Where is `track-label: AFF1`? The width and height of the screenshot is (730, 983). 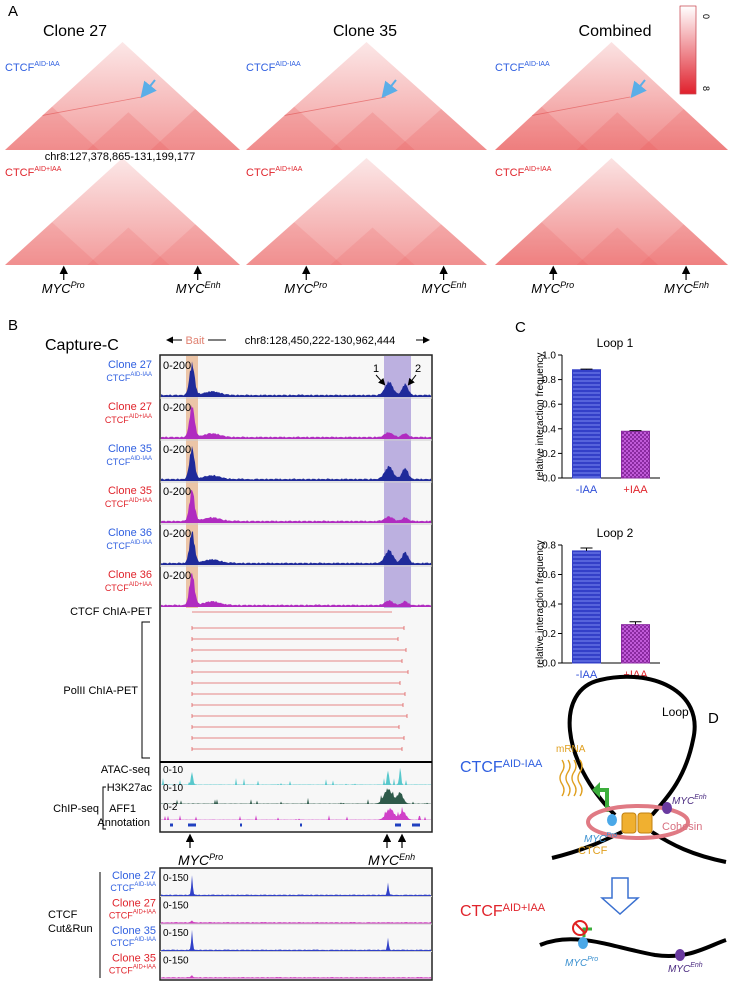
track-label: AFF1 is located at coordinates (122, 809).